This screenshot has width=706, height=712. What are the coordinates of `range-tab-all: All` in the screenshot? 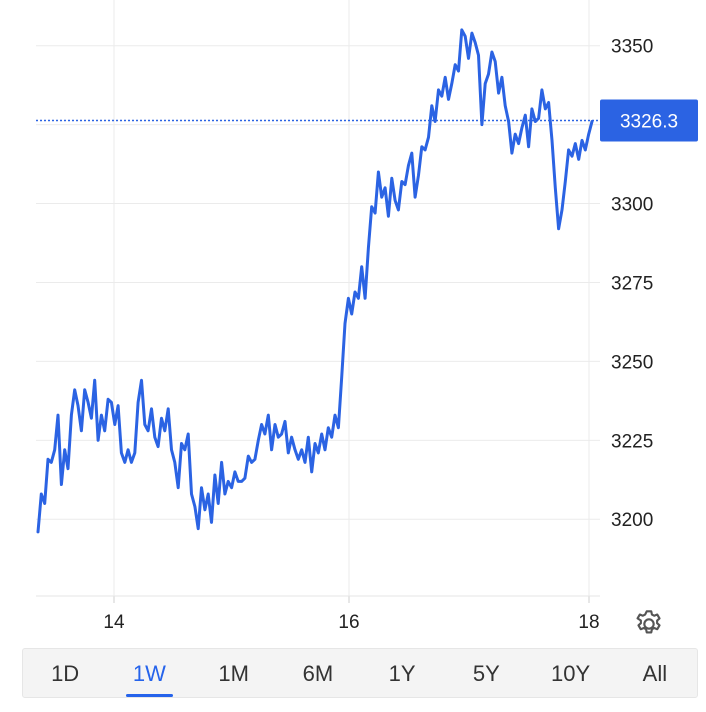 It's located at (655, 673).